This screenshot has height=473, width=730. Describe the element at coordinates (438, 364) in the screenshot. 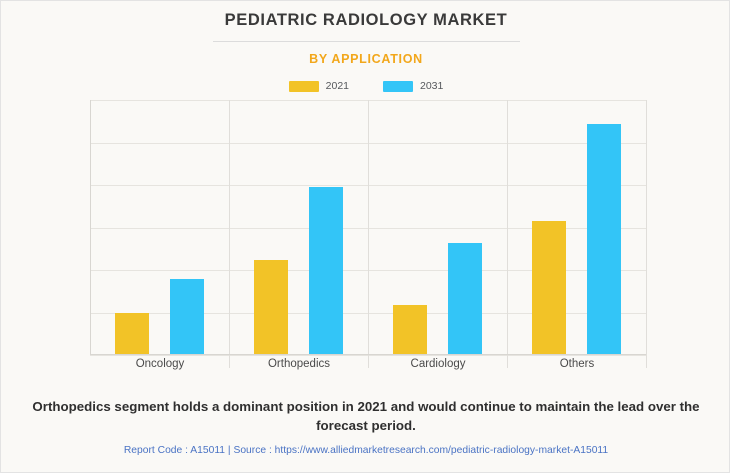

I see `x-tick-label-cardiology: Cardiology` at that location.